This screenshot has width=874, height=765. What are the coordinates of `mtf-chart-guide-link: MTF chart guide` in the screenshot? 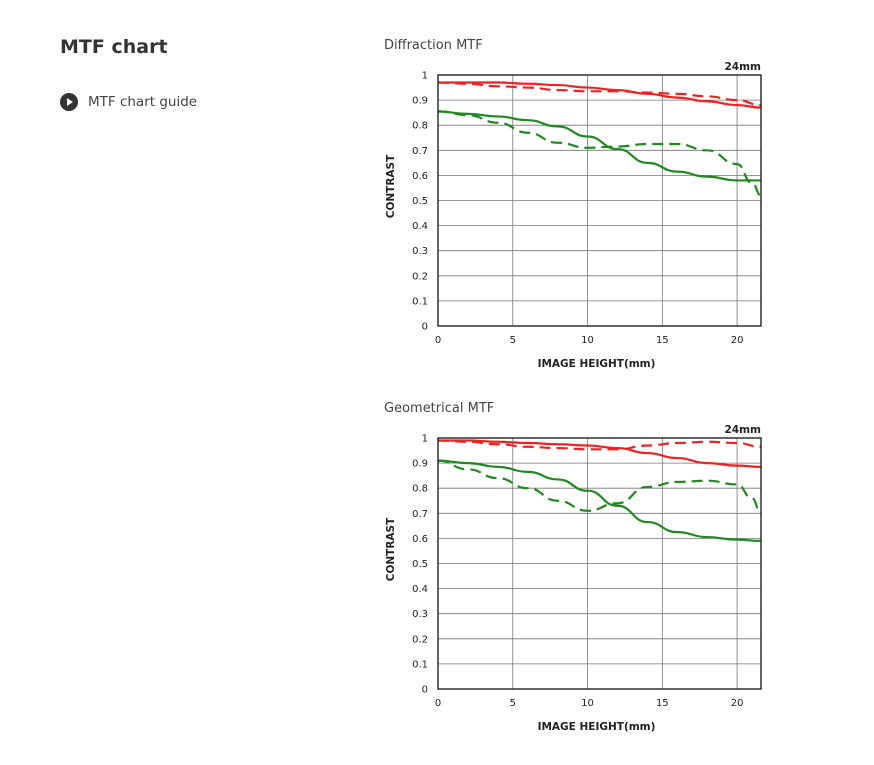 It's located at (128, 102).